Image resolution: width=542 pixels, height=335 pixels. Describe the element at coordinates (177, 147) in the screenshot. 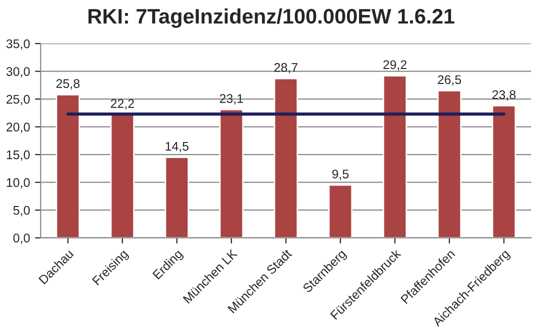

I see `data-label: 14,5` at that location.